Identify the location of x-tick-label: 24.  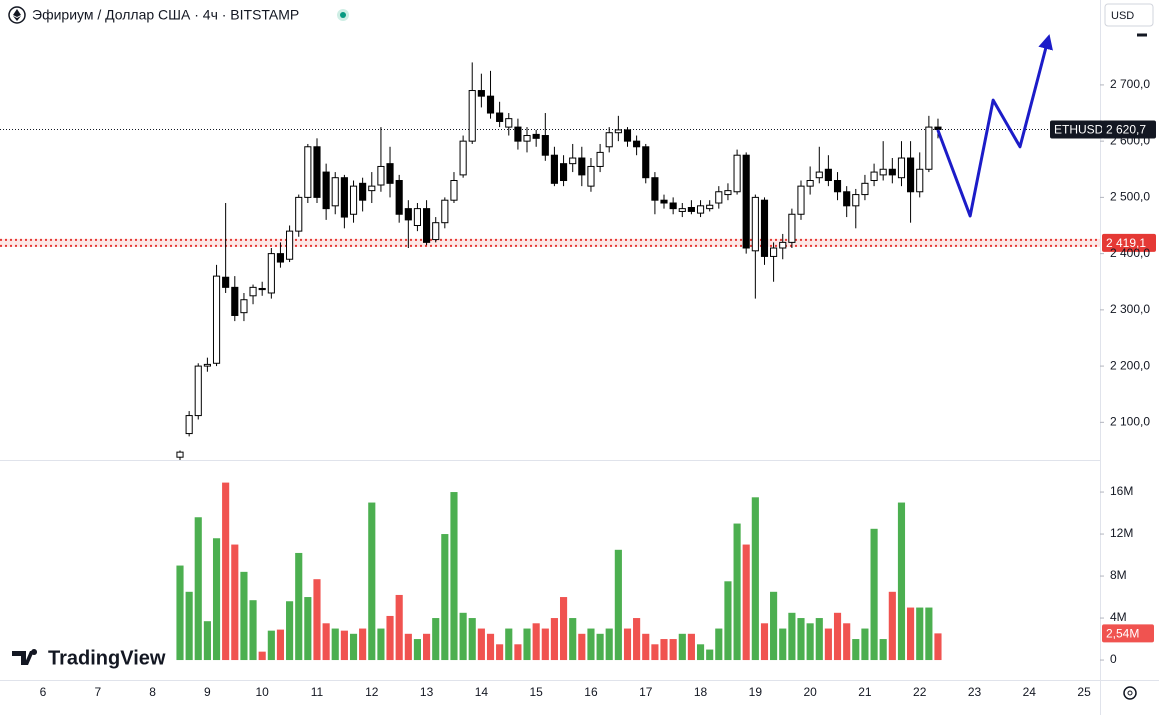
(1030, 692).